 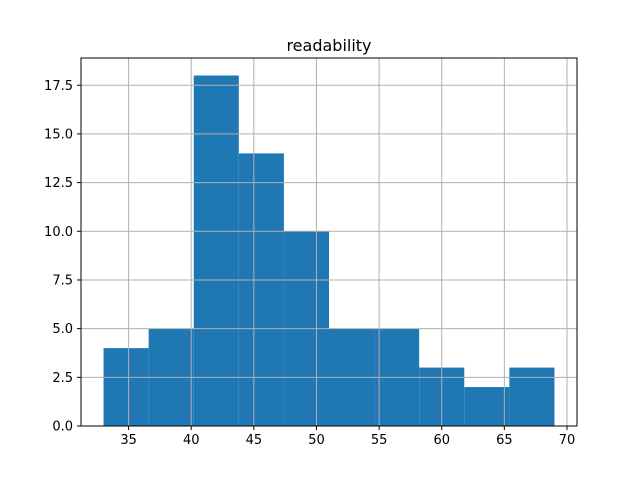 What do you see at coordinates (62, 329) in the screenshot?
I see `y-tick-label: 5.0` at bounding box center [62, 329].